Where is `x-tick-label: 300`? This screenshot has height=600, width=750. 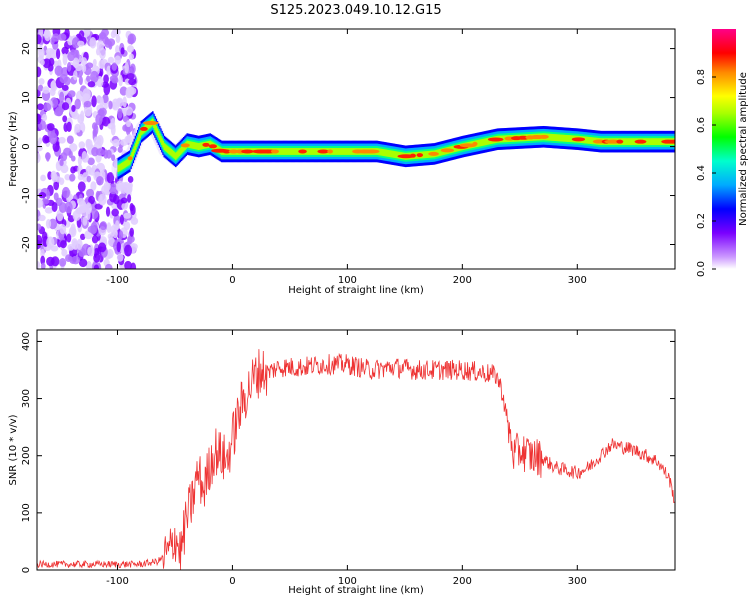
x-tick-label: 300 is located at coordinates (577, 280).